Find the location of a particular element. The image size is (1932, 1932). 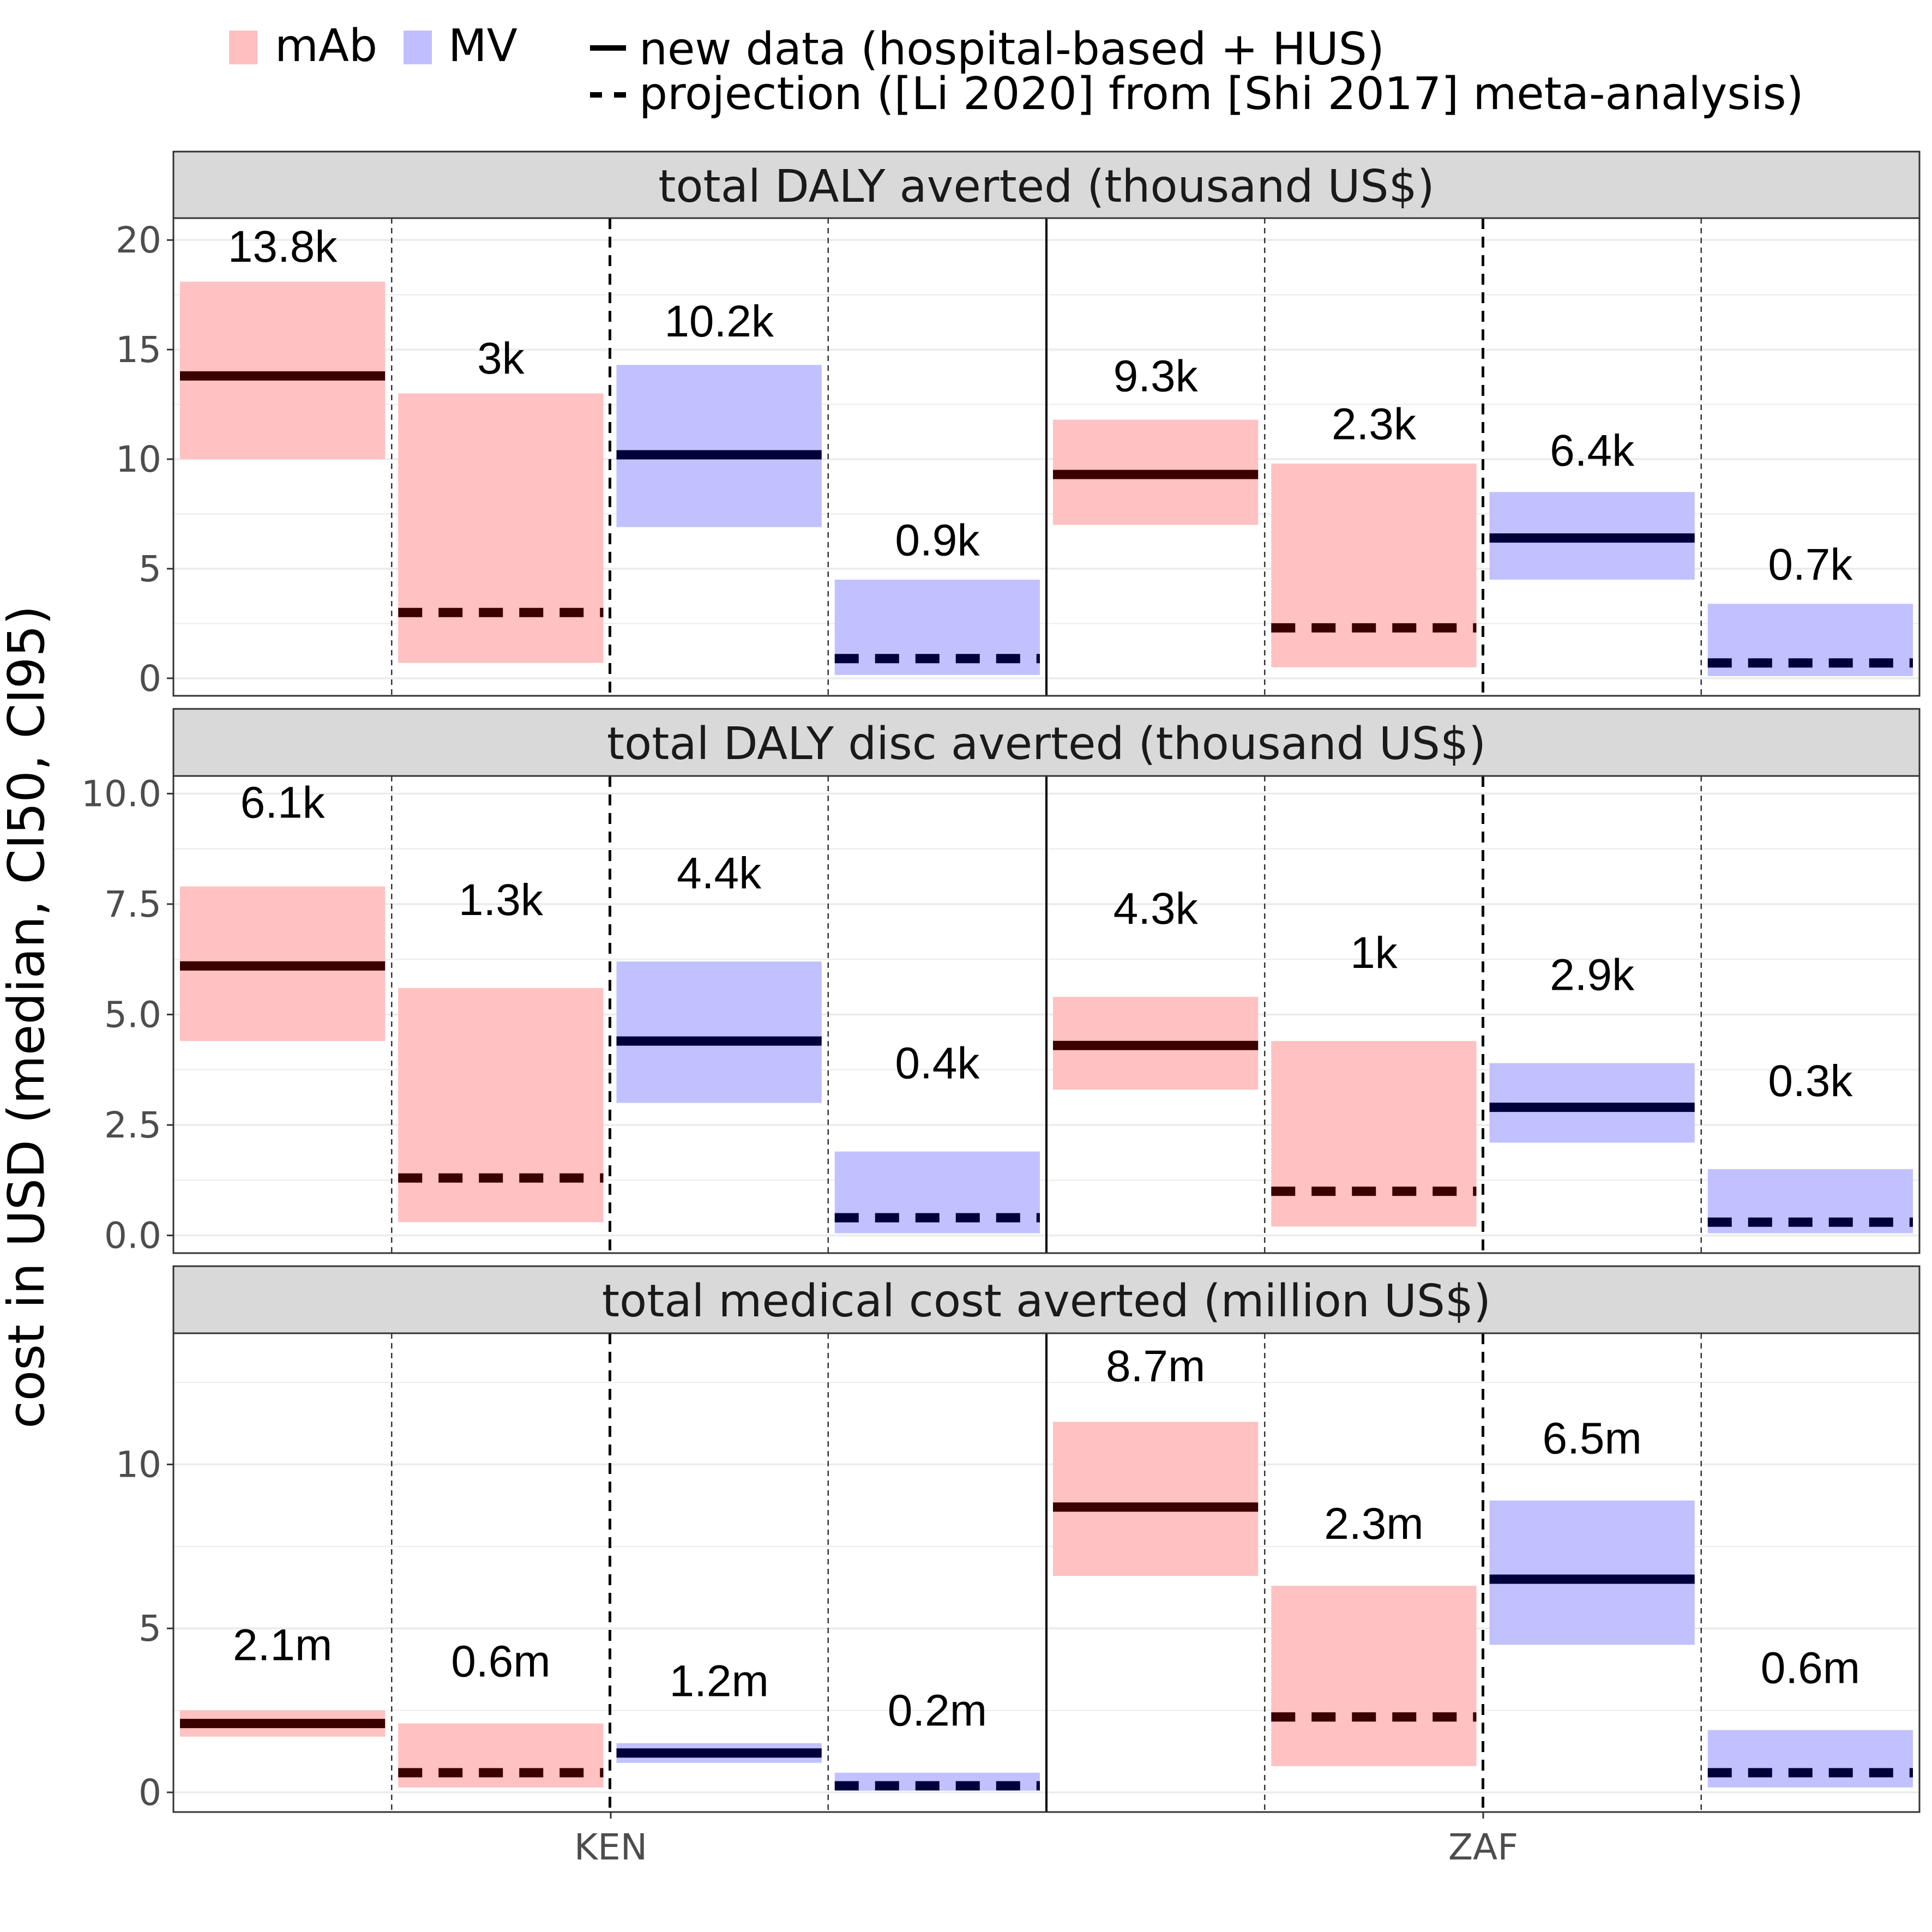

panel-title: total medical cost averted (million US$) is located at coordinates (1046, 1301).